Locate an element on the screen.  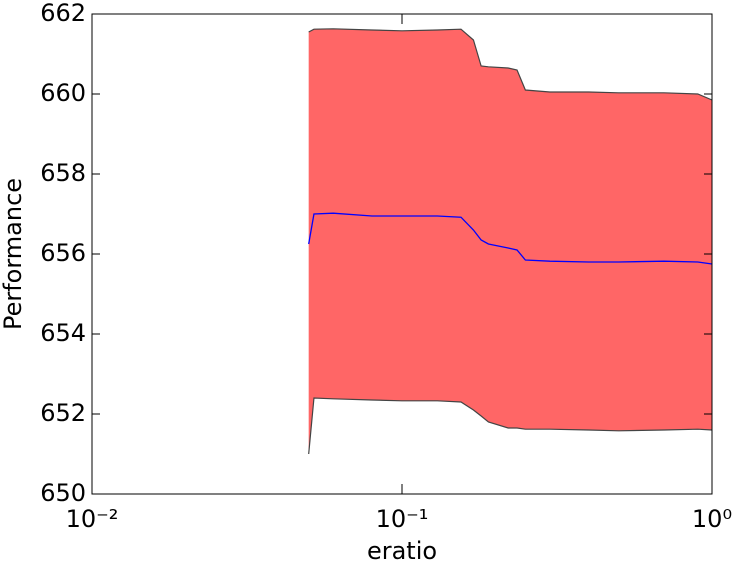
y-tick-label: 658 is located at coordinates (63, 173).